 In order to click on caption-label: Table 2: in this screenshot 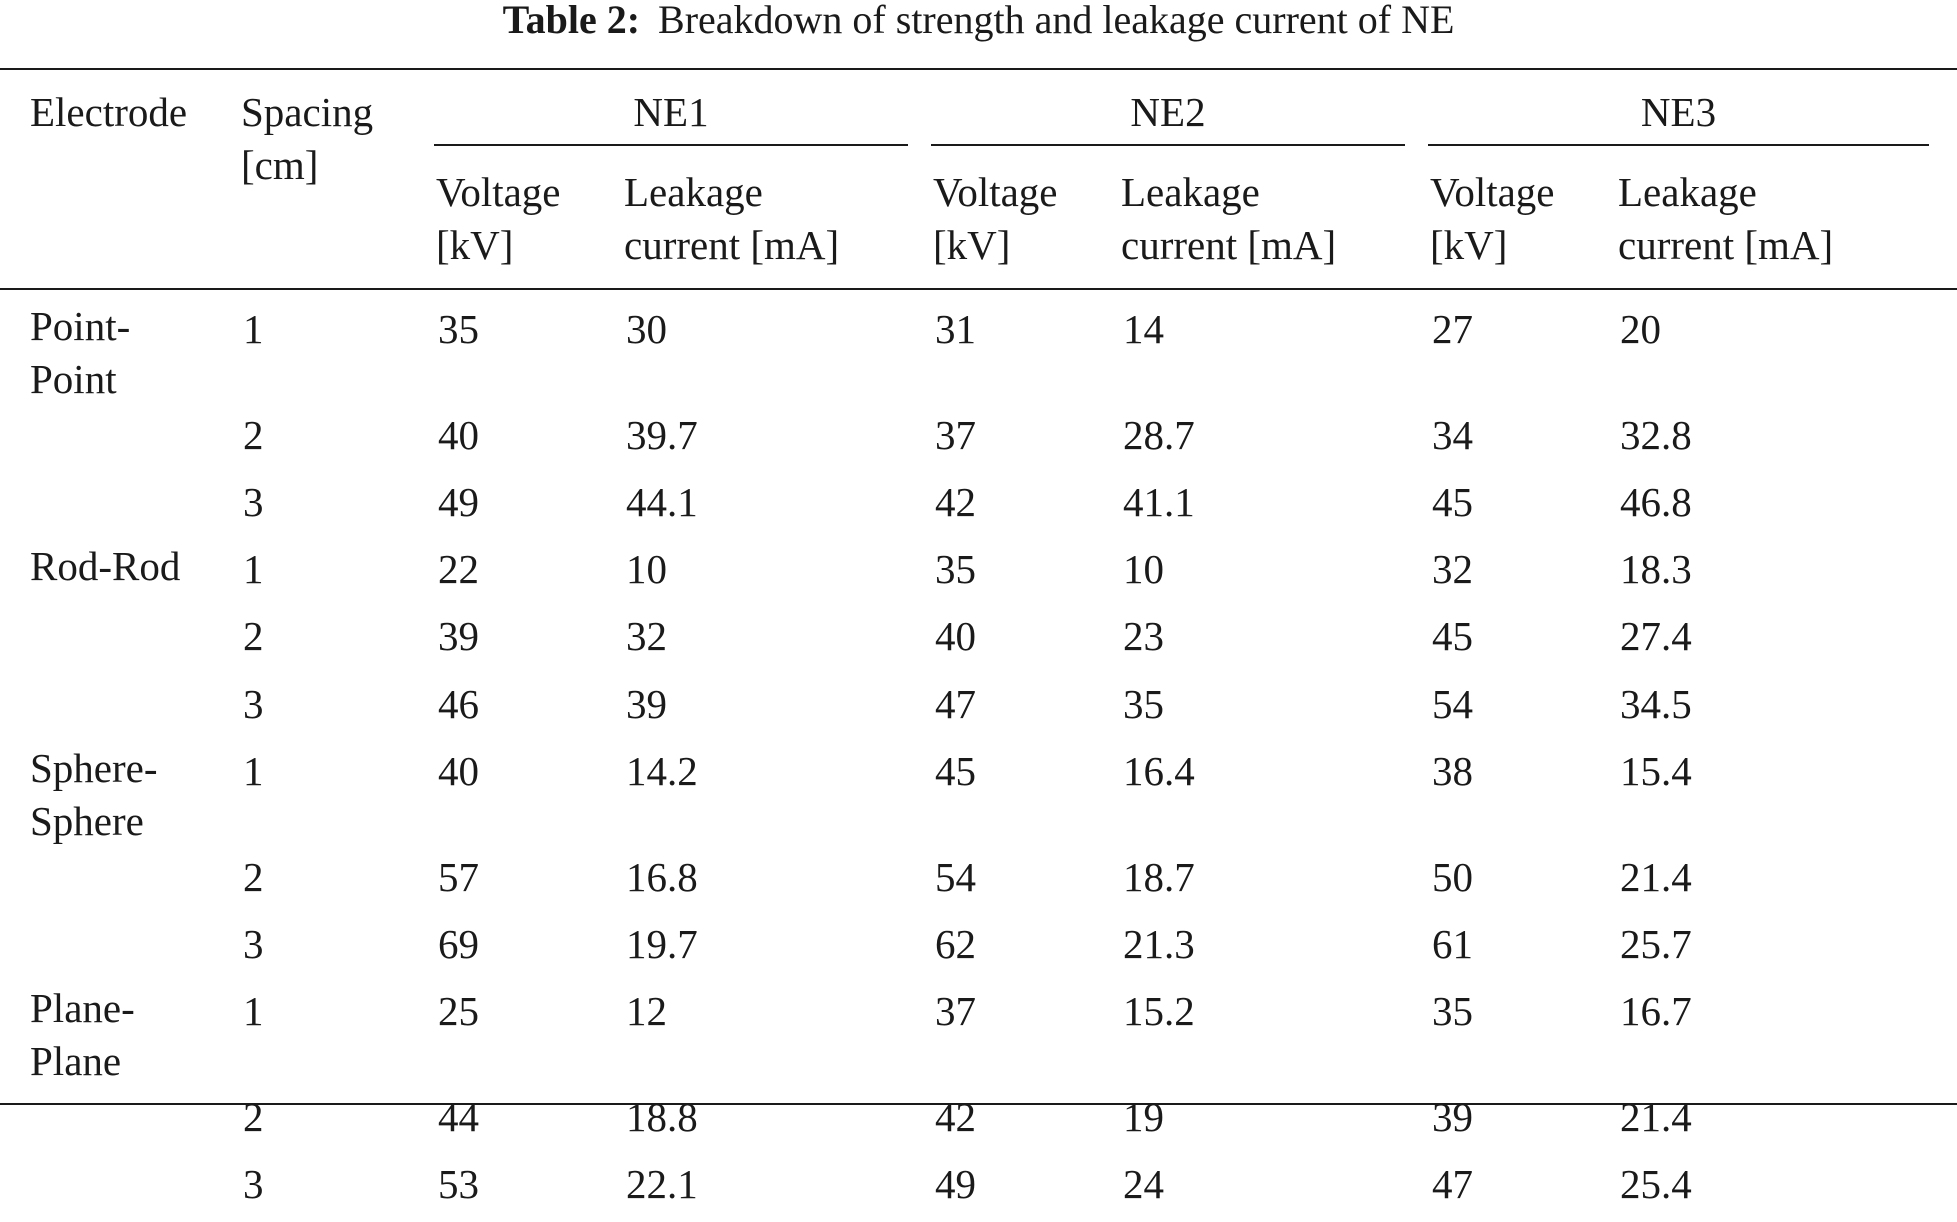, I will do `click(571, 21)`.